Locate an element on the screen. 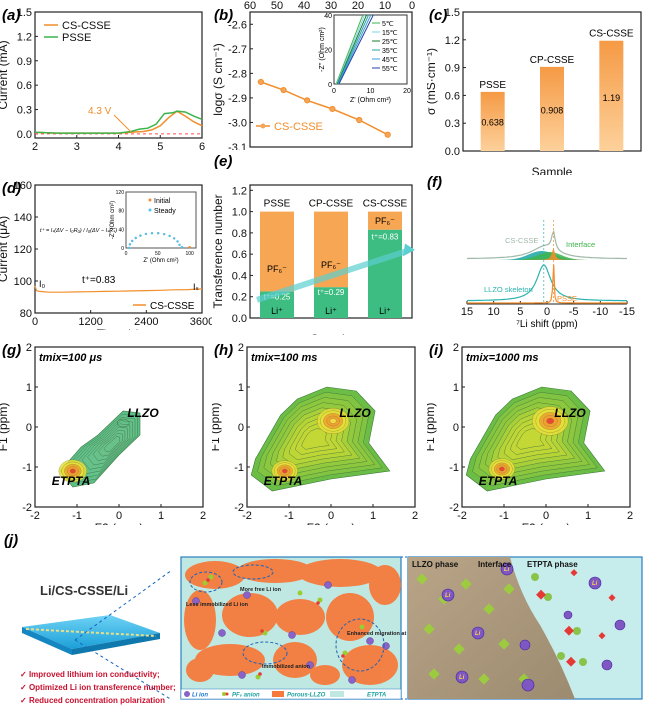  y-tick-label: 1.2 is located at coordinates (239, 191).